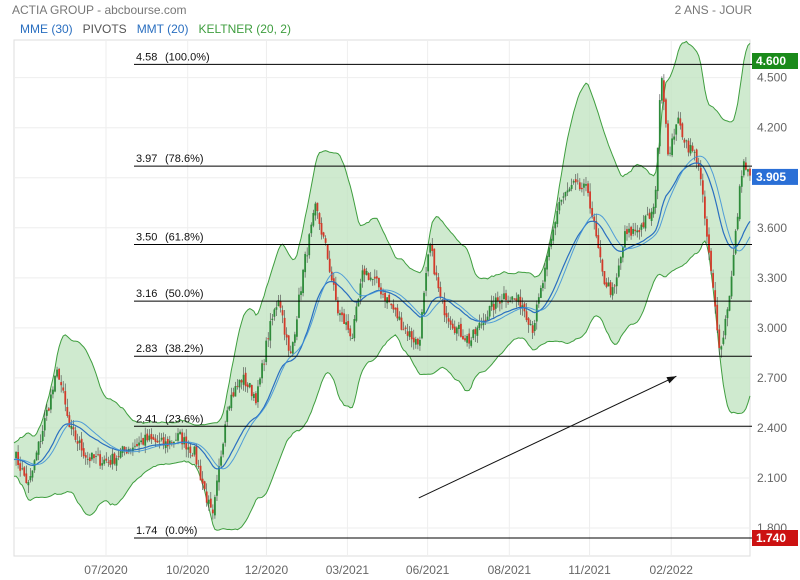 The height and width of the screenshot is (580, 800). Describe the element at coordinates (184, 349) in the screenshot. I see `fib-pct: (38.2%)` at that location.